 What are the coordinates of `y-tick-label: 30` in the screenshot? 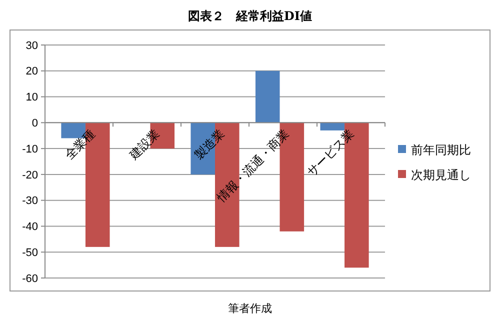 It's located at (32, 46).